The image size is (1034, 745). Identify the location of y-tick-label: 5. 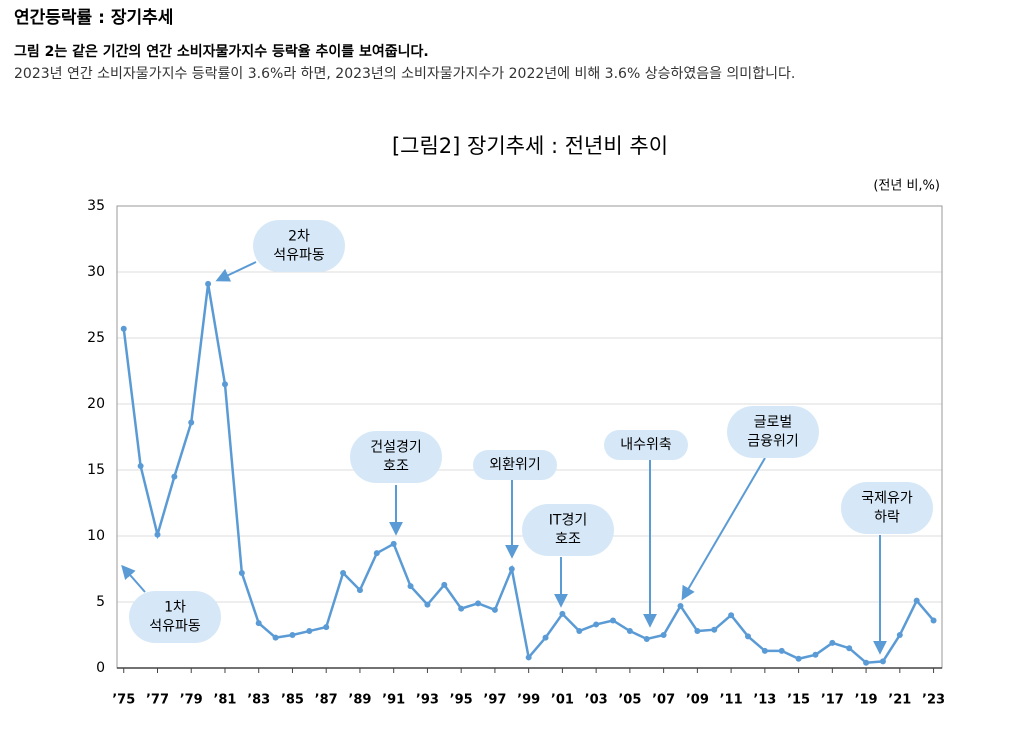
(100, 602).